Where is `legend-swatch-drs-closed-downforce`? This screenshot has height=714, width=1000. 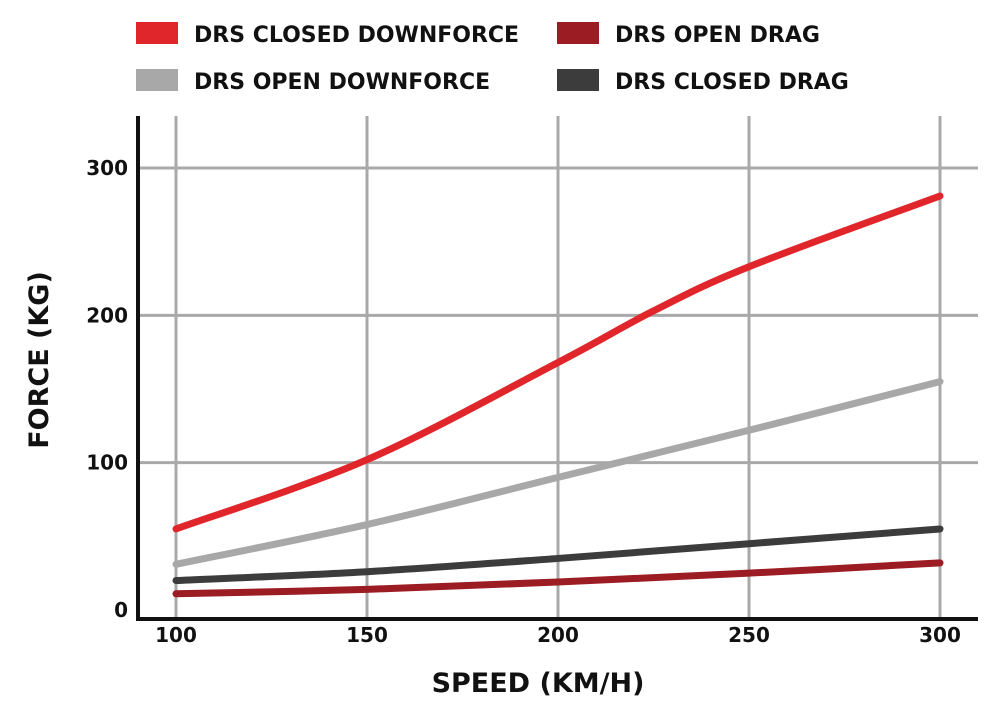 legend-swatch-drs-closed-downforce is located at coordinates (157, 33).